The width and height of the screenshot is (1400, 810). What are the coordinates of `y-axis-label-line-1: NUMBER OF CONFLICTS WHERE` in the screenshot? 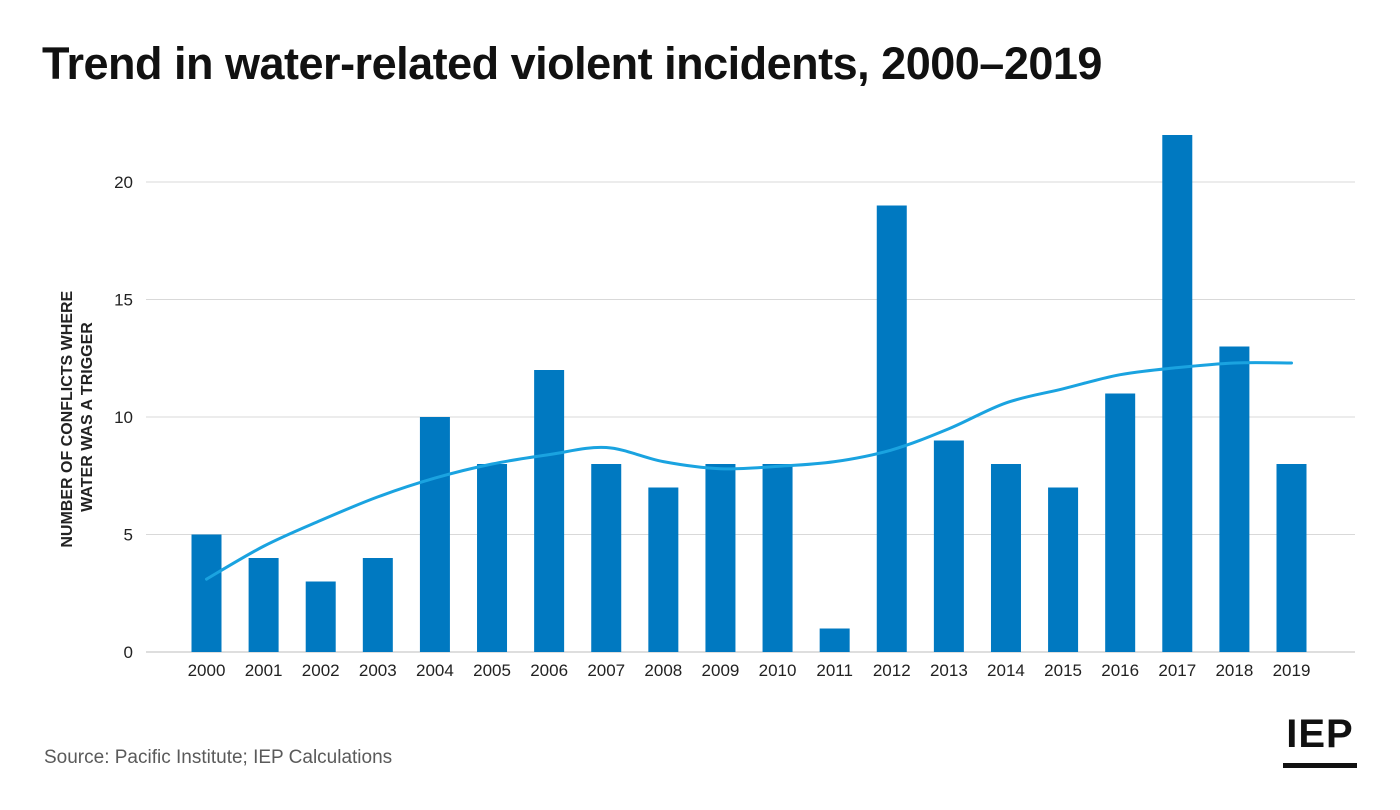 It's located at (67, 418).